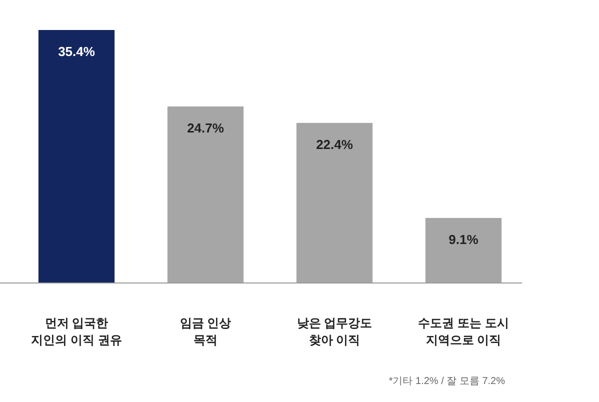  What do you see at coordinates (77, 51) in the screenshot?
I see `data-label: 35.4%` at bounding box center [77, 51].